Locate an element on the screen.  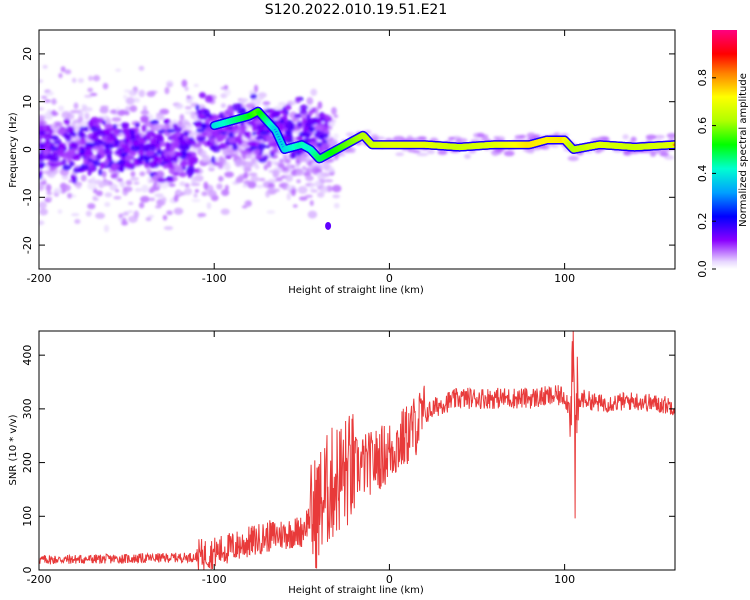
y-tick-label: 200 is located at coordinates (27, 462).